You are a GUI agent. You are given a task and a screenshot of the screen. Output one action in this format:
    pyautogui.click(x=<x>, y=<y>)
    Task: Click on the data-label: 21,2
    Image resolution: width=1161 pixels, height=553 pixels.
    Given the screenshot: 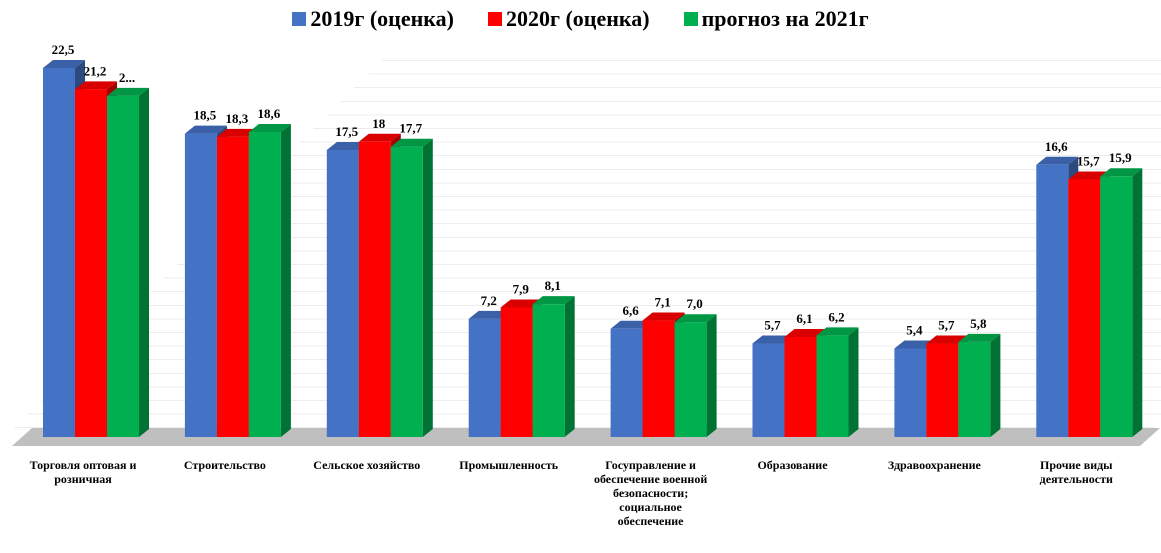 What is the action you would take?
    pyautogui.click(x=95, y=70)
    